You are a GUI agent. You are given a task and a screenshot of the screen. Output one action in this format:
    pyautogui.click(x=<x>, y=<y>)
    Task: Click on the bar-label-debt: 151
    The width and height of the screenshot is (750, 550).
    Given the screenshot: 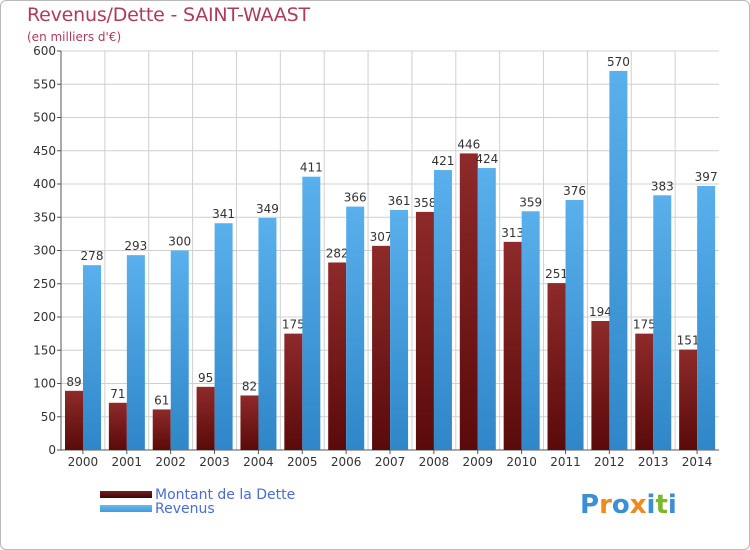 What is the action you would take?
    pyautogui.click(x=688, y=341)
    